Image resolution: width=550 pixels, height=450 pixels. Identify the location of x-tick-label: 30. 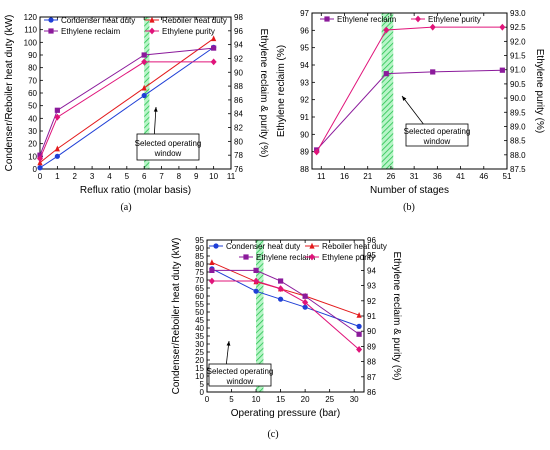
(354, 399).